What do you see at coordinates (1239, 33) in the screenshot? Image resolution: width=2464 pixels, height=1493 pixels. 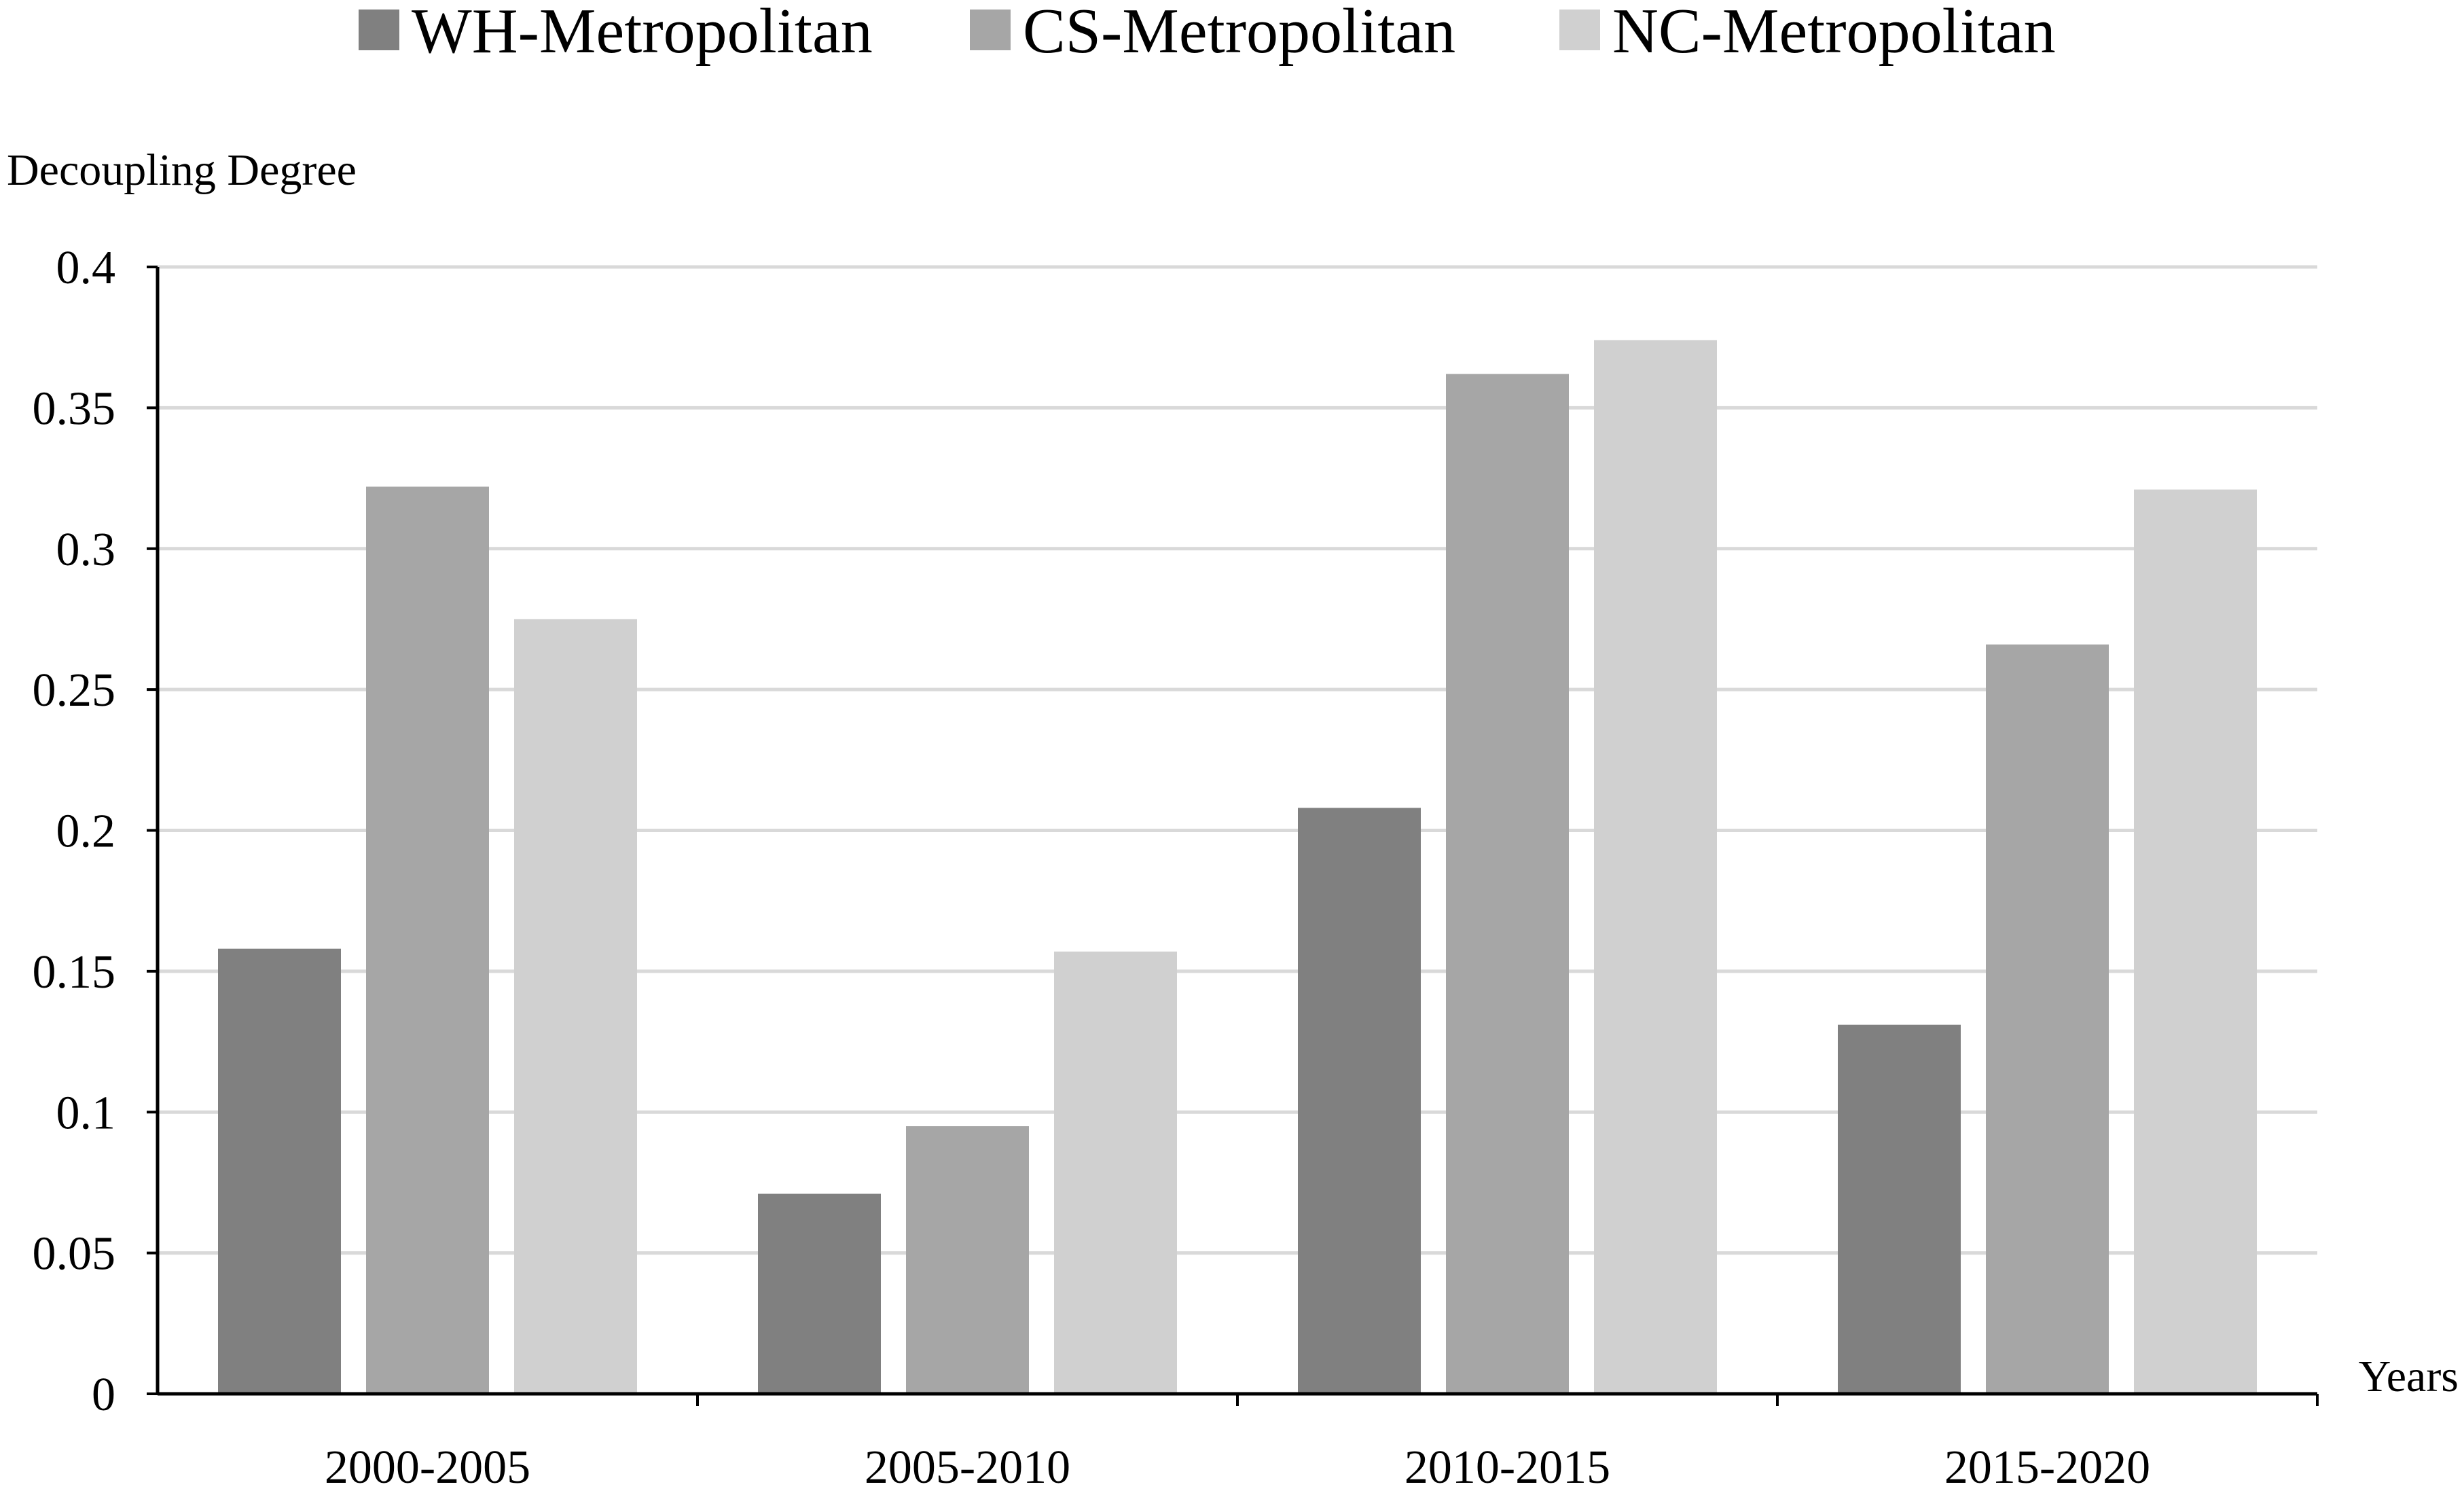 I see `legend-label: CS-Metropolitan` at bounding box center [1239, 33].